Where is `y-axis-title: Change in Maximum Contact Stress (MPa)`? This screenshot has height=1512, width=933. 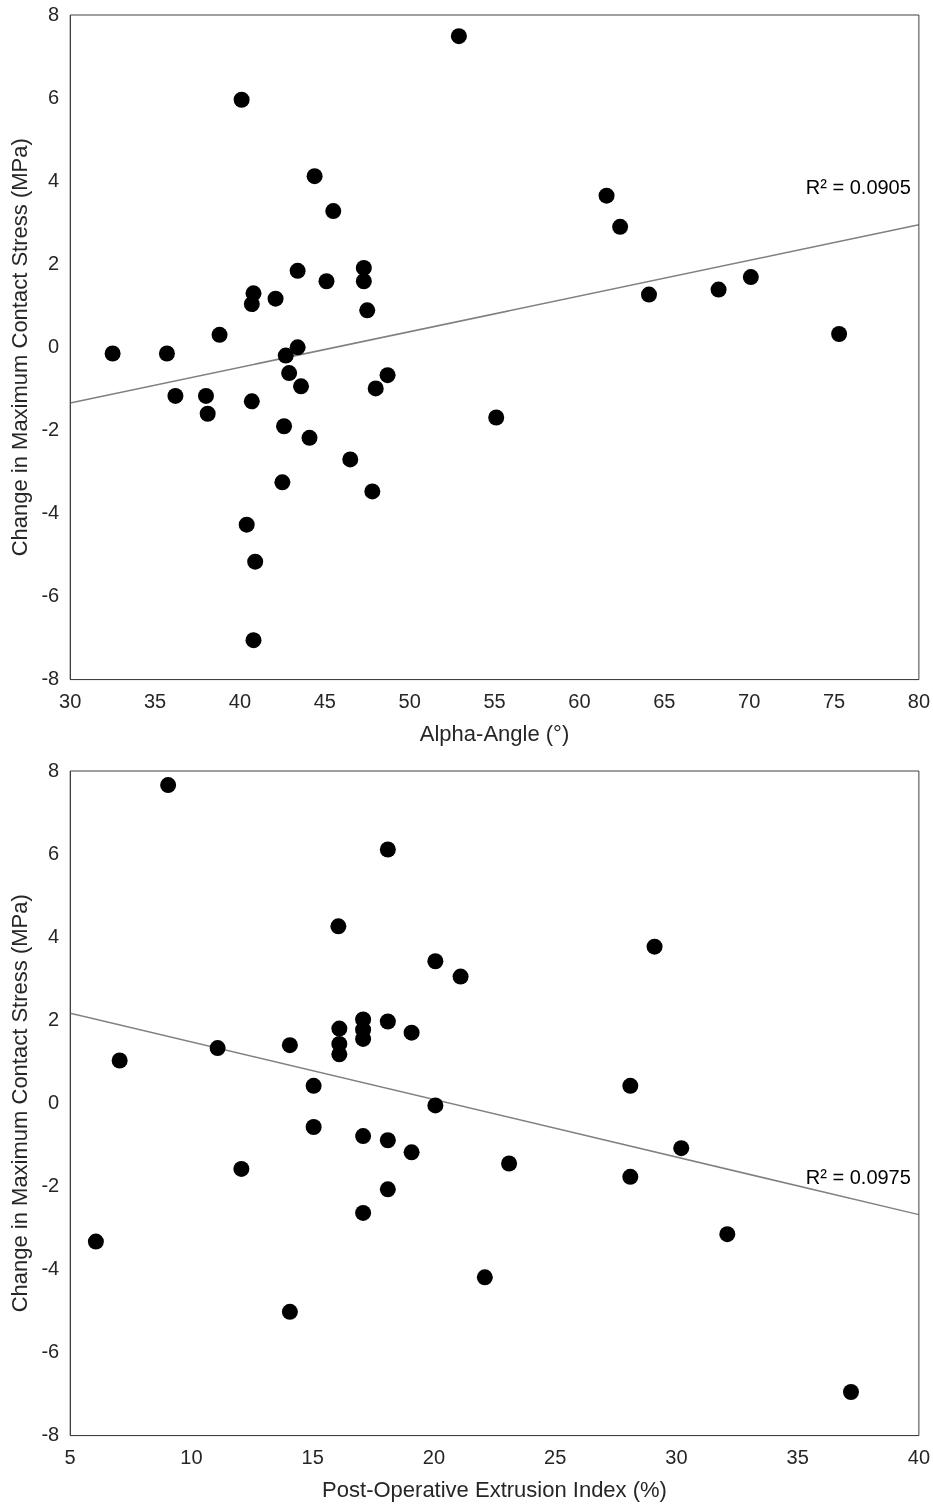
y-axis-title: Change in Maximum Contact Stress (MPa) is located at coordinates (20, 1103).